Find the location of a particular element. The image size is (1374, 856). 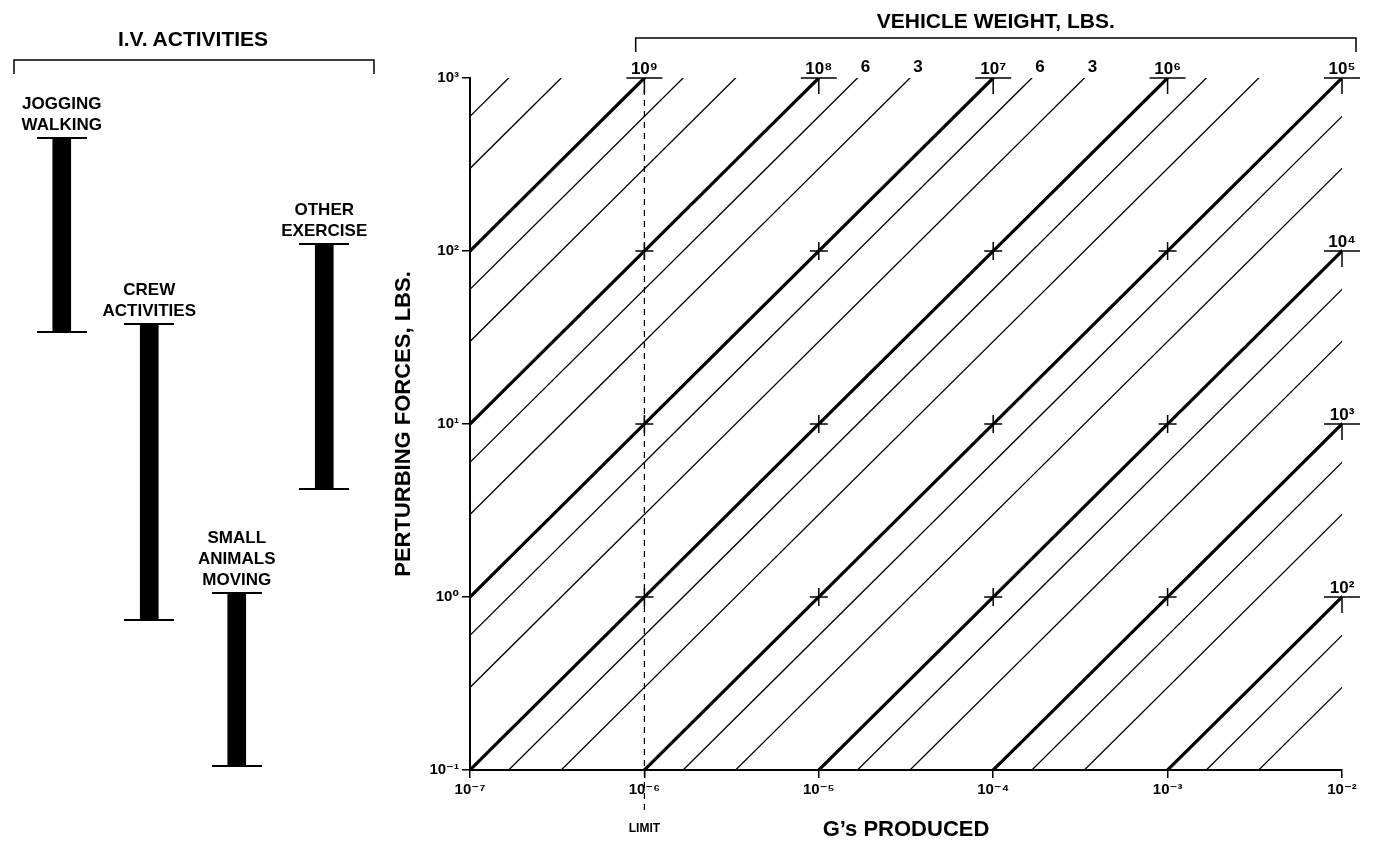

series-label: 10² is located at coordinates (1342, 587).